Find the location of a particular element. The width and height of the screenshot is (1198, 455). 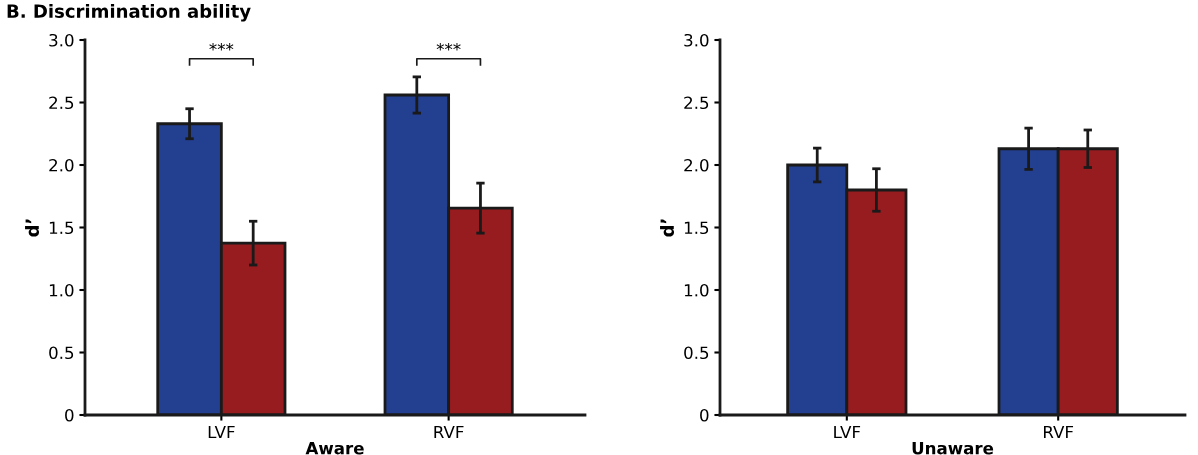

chart-title: B. Discrimination ability is located at coordinates (129, 13).